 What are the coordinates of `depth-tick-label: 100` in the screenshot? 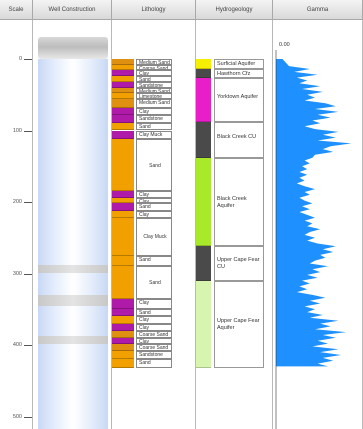 It's located at (17, 130).